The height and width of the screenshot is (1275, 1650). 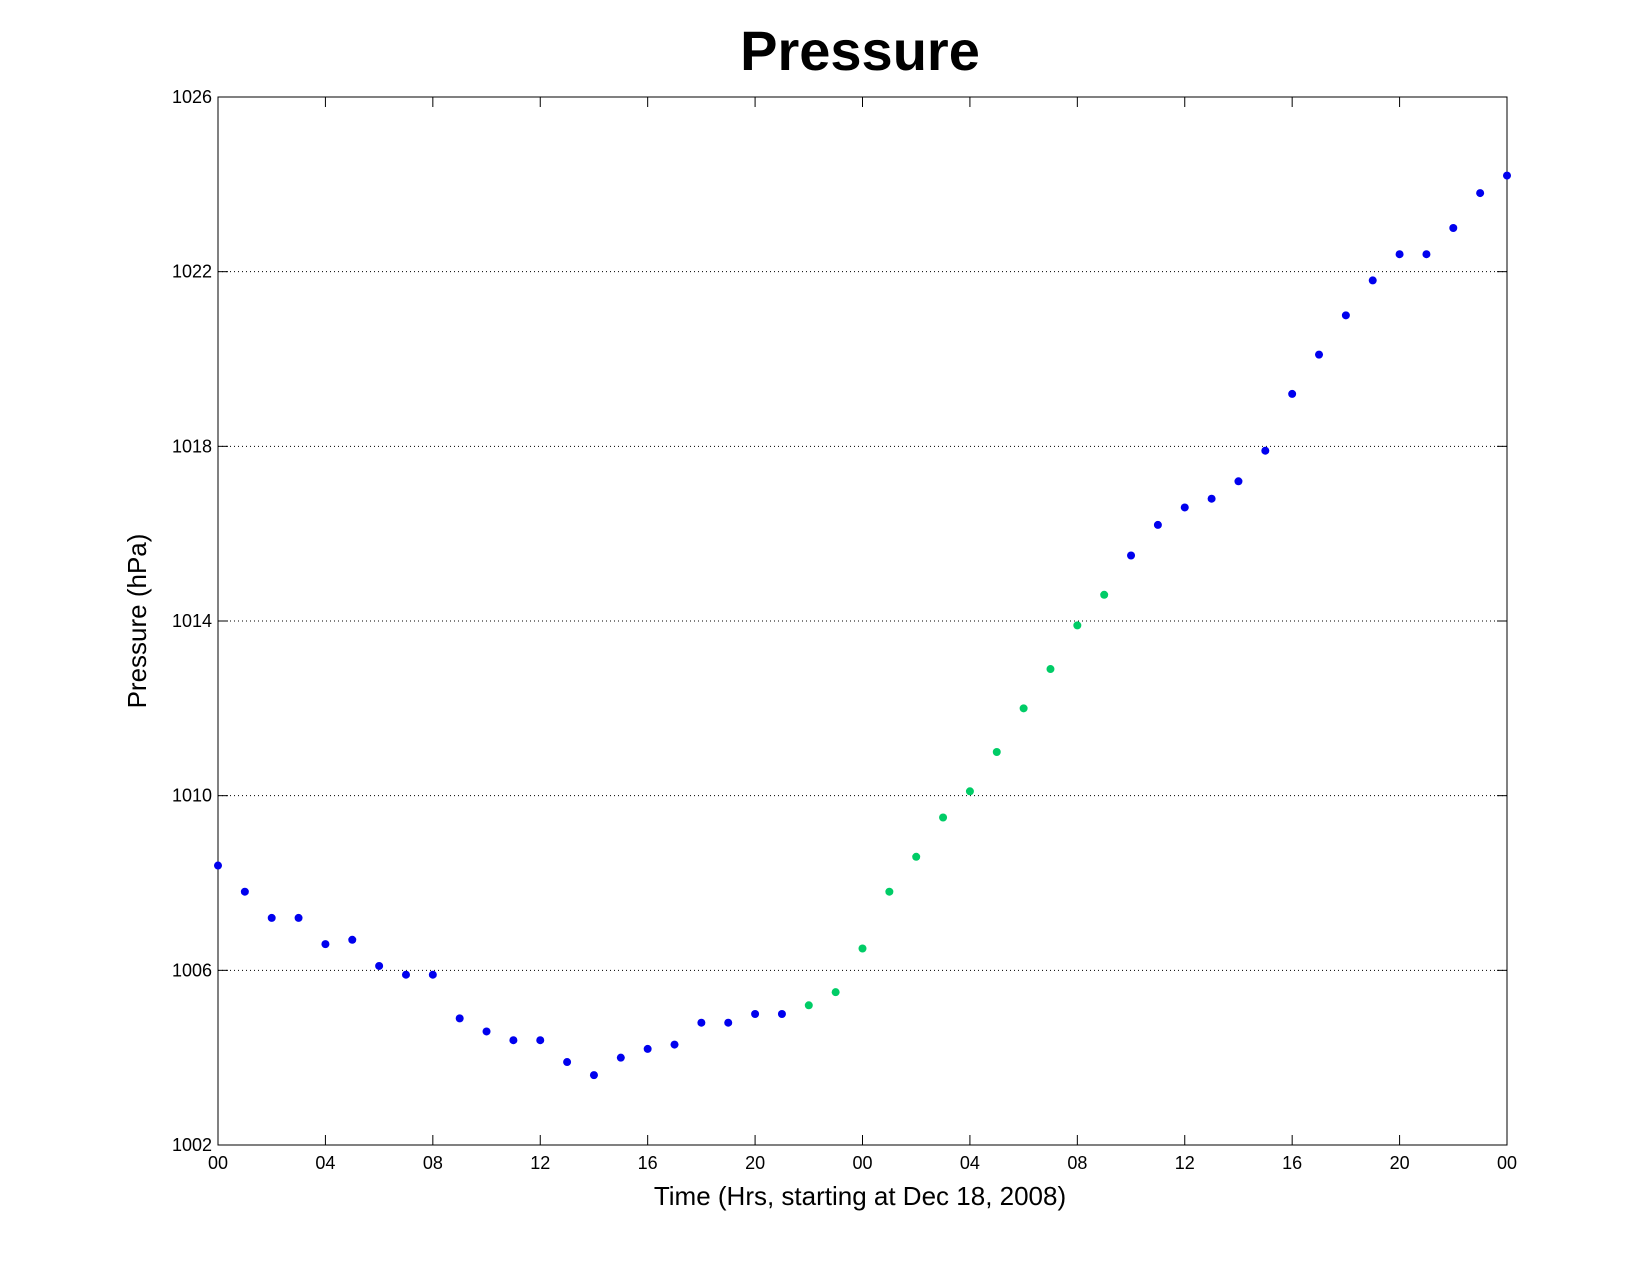 What do you see at coordinates (192, 970) in the screenshot?
I see `y-tick-label: 1006` at bounding box center [192, 970].